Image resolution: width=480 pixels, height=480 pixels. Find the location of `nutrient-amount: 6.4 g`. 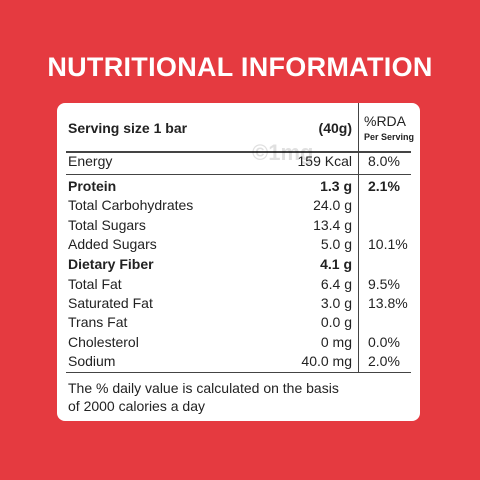

nutrient-amount: 6.4 g is located at coordinates (336, 284).